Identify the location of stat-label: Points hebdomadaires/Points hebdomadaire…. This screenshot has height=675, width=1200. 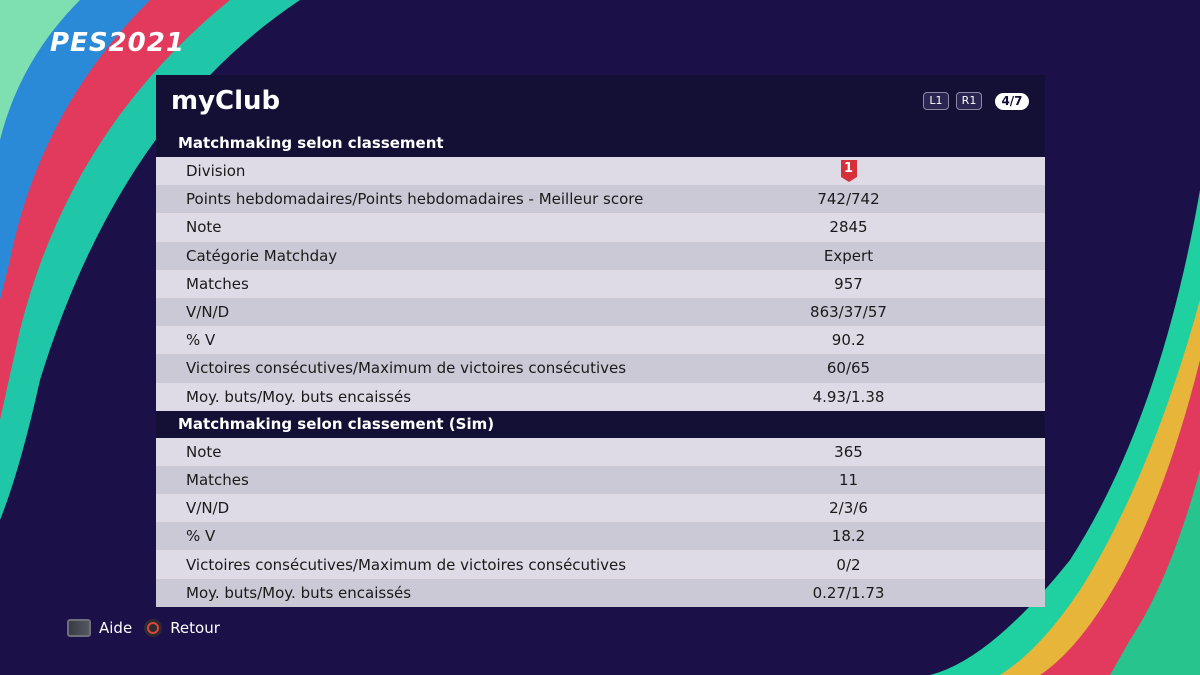
(415, 199).